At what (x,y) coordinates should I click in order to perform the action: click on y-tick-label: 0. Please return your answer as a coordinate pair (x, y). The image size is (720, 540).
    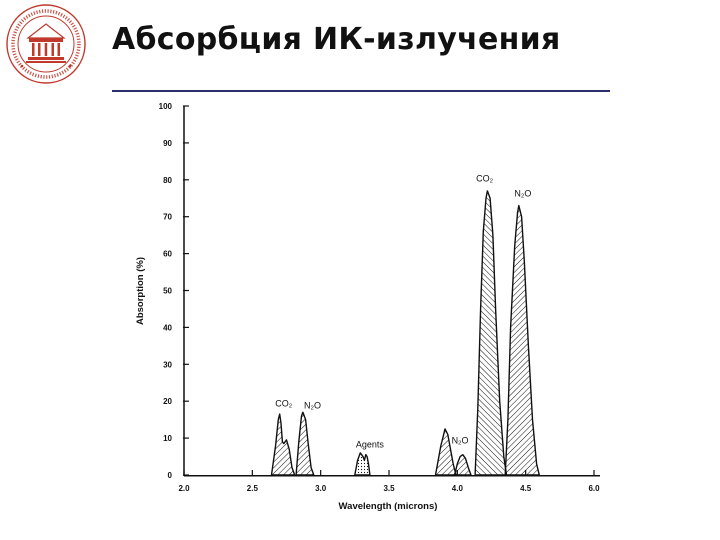
    Looking at the image, I should click on (170, 475).